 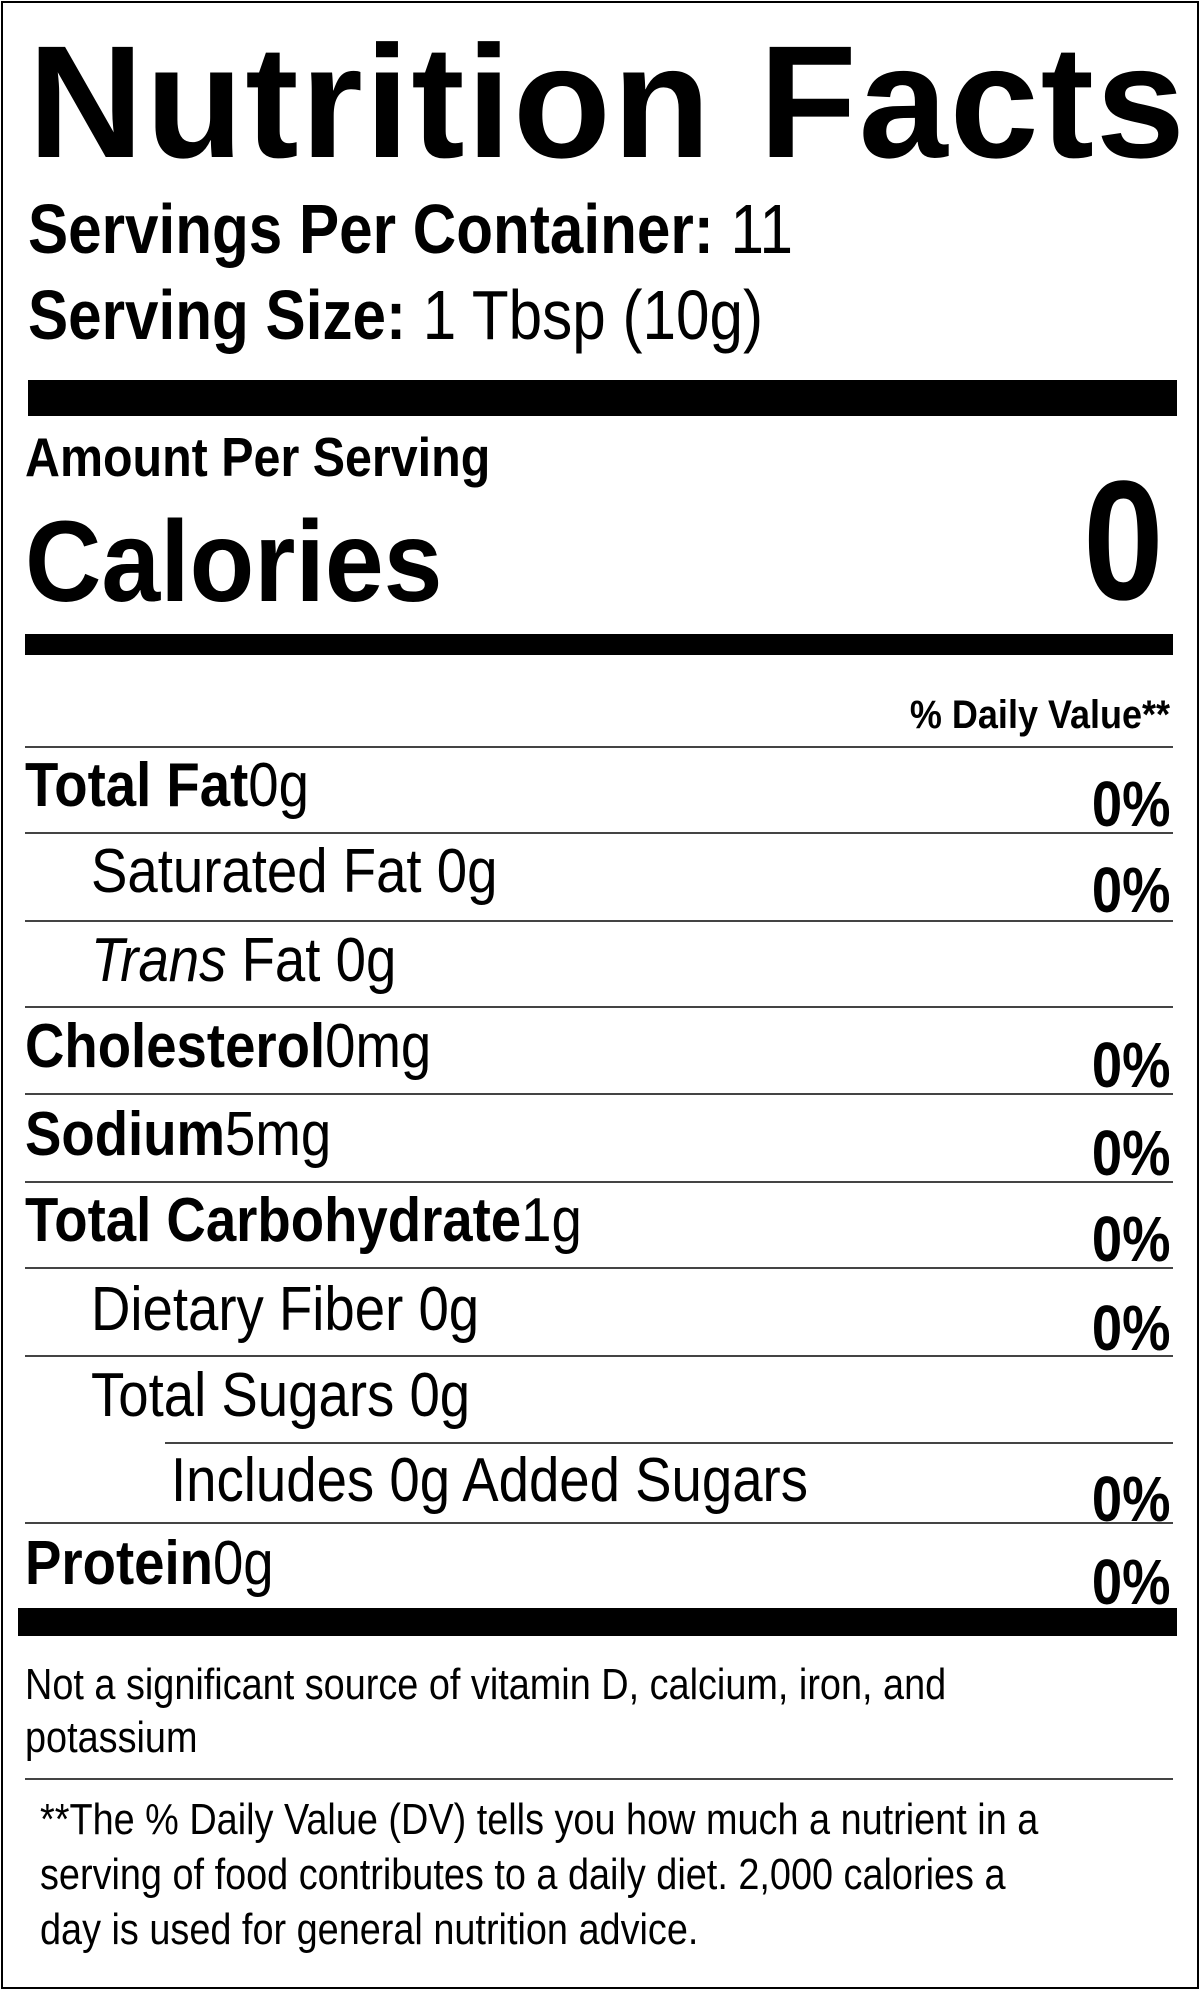 I want to click on nutrient-row: Includes 0g Added Sugars, so click(x=489, y=1481).